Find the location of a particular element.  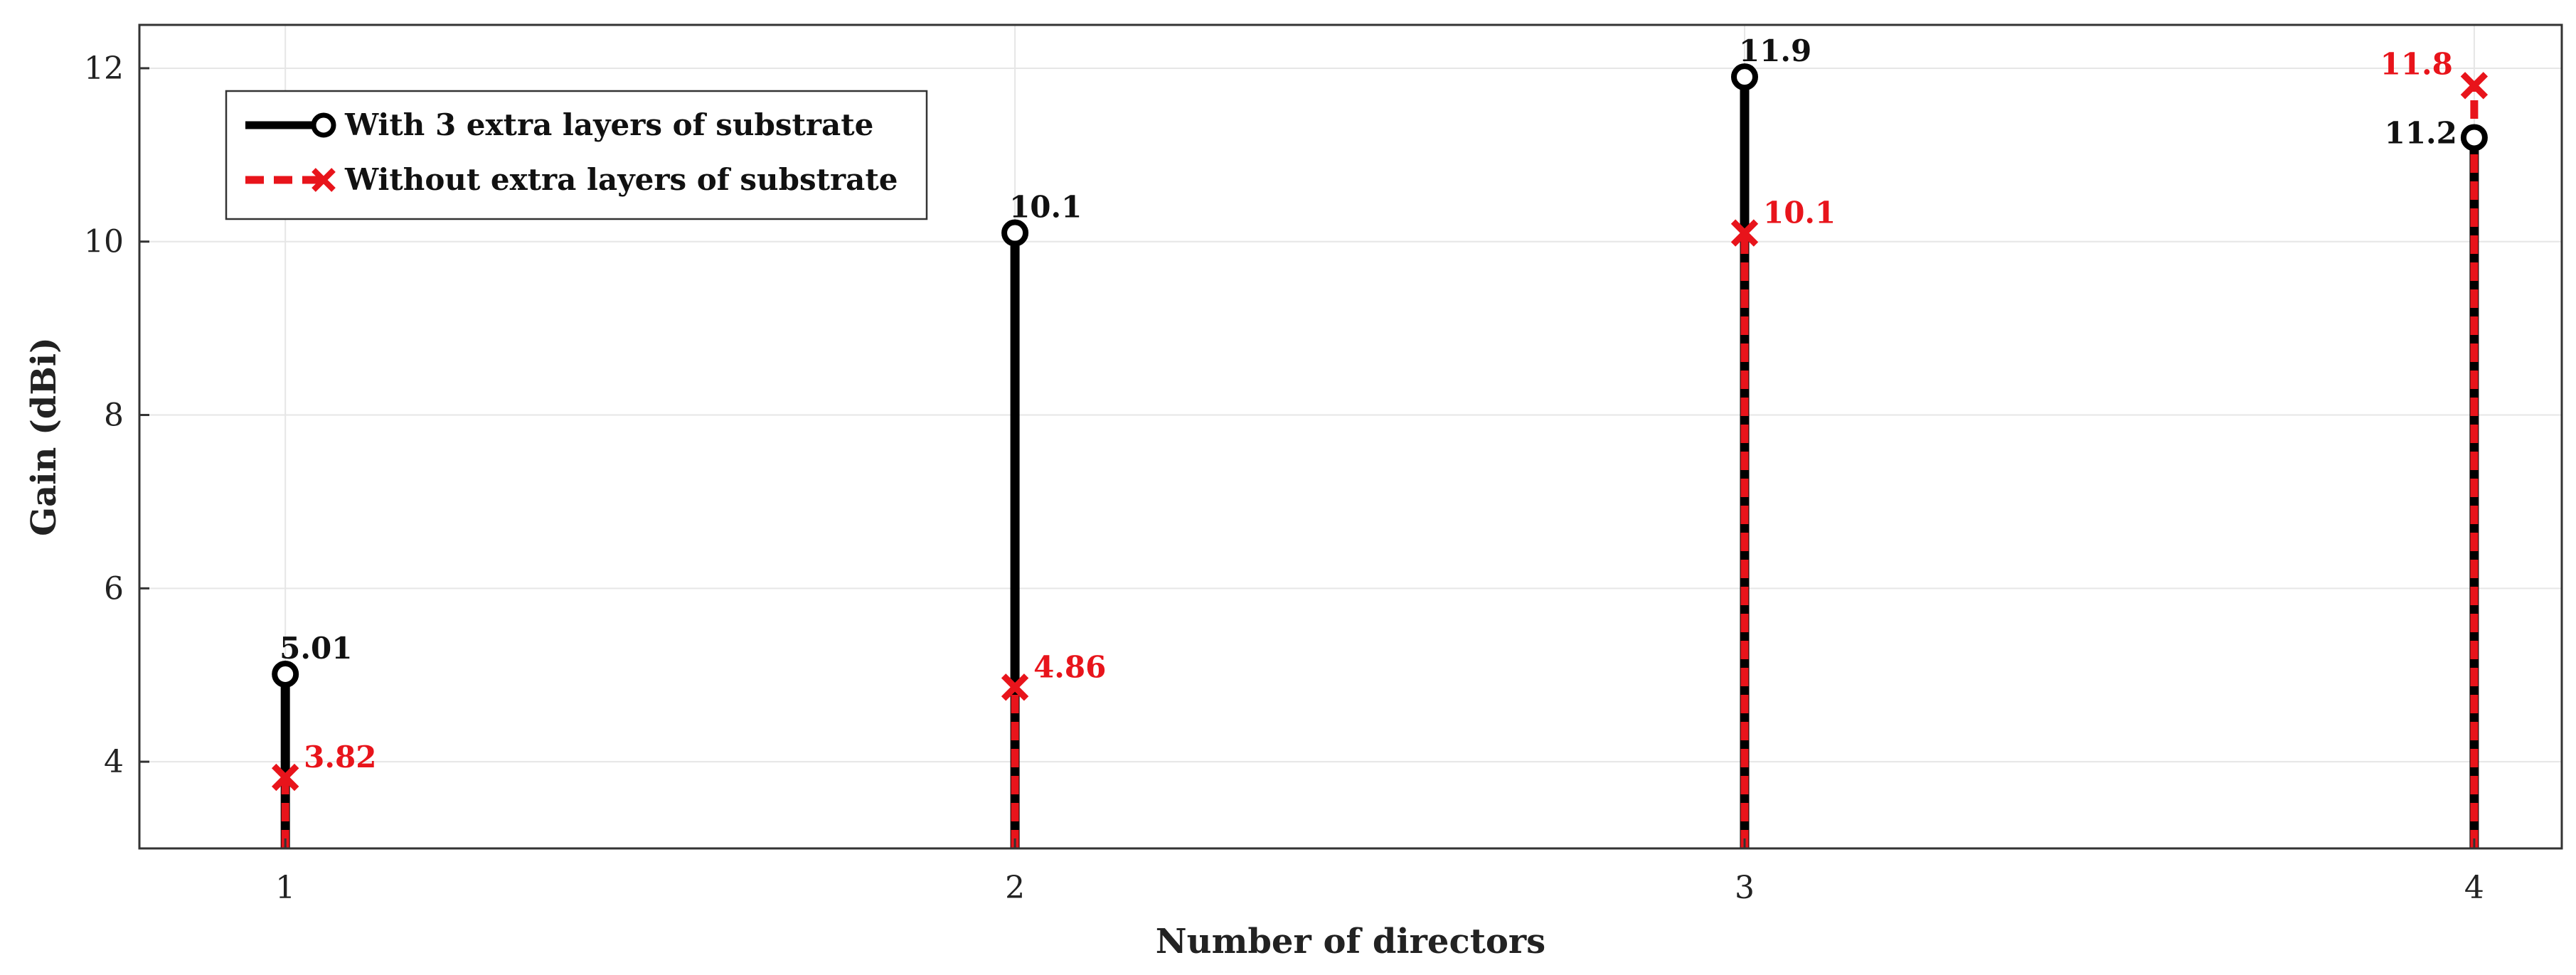

legend-box is located at coordinates (576, 155).